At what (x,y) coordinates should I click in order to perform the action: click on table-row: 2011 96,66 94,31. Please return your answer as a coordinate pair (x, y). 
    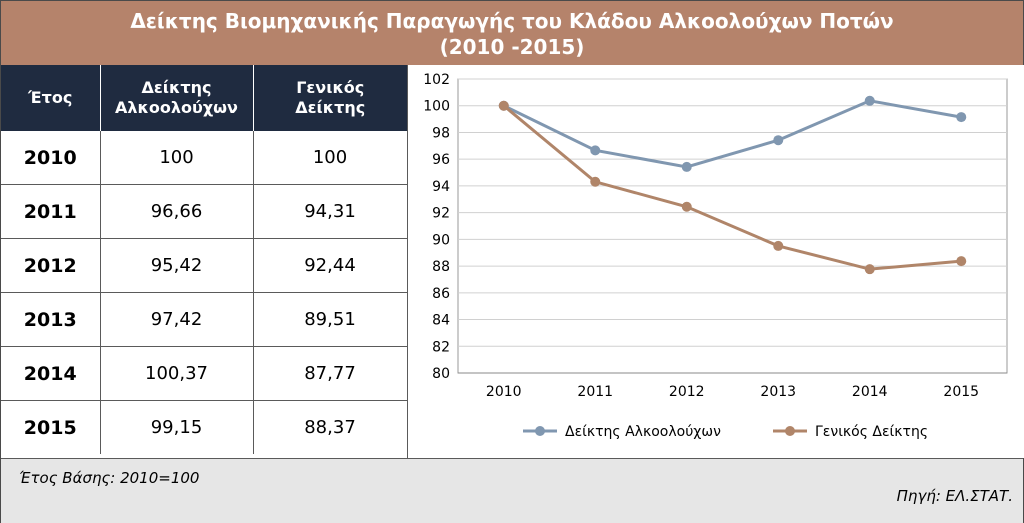
    Looking at the image, I should click on (204, 211).